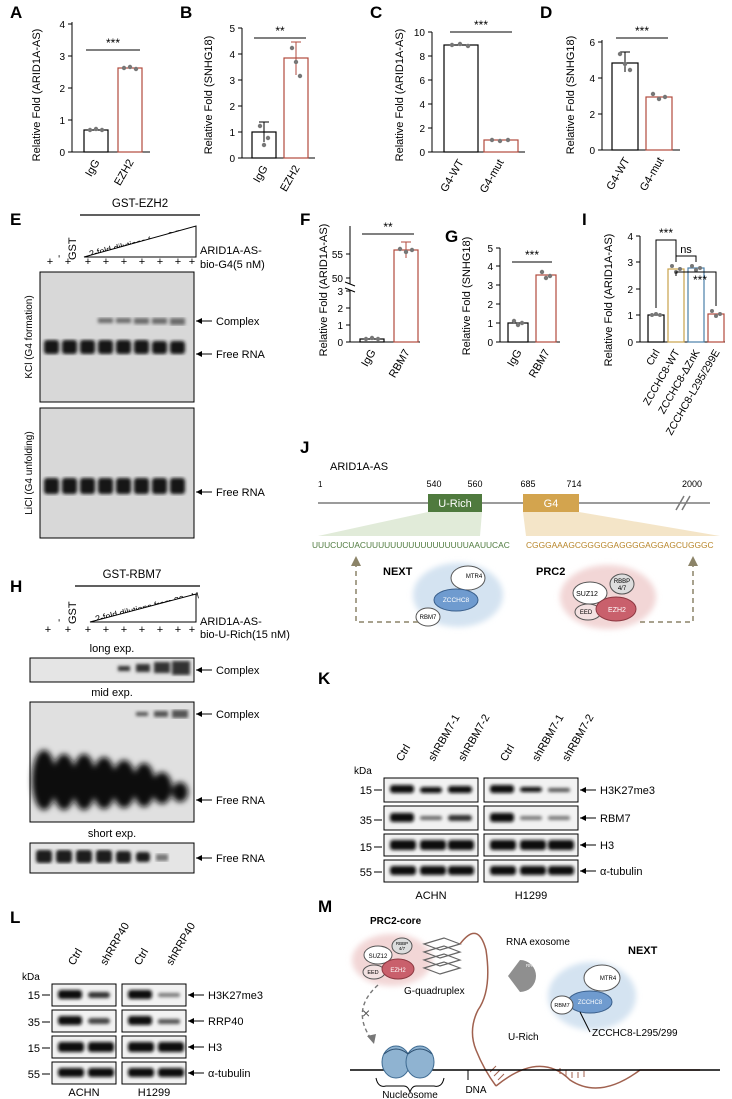 Image resolution: width=732 pixels, height=1099 pixels. What do you see at coordinates (16, 586) in the screenshot?
I see `panel-letter-h: H` at bounding box center [16, 586].